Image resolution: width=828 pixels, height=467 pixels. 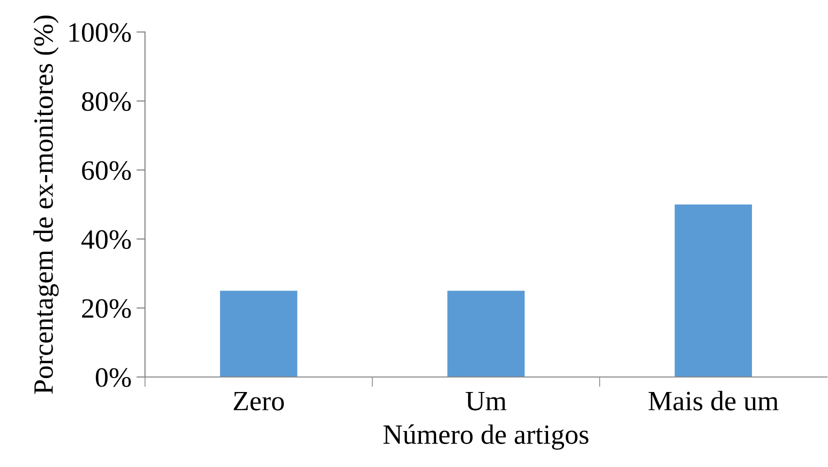 I want to click on x-tick-label: Um, so click(x=486, y=401).